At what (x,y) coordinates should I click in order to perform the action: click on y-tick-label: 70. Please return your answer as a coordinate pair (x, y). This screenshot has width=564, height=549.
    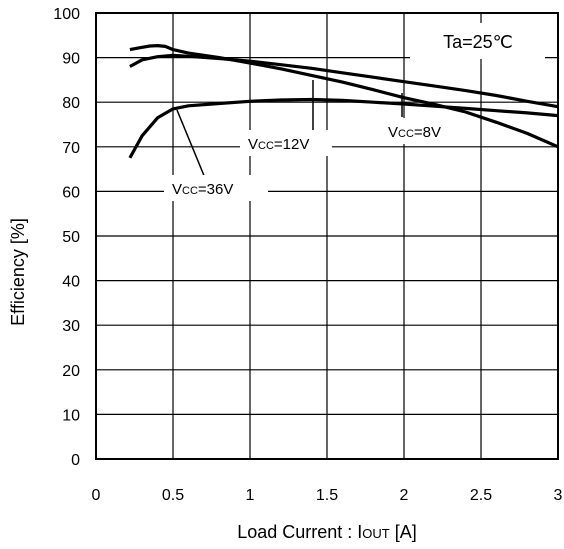
    Looking at the image, I should click on (71, 148).